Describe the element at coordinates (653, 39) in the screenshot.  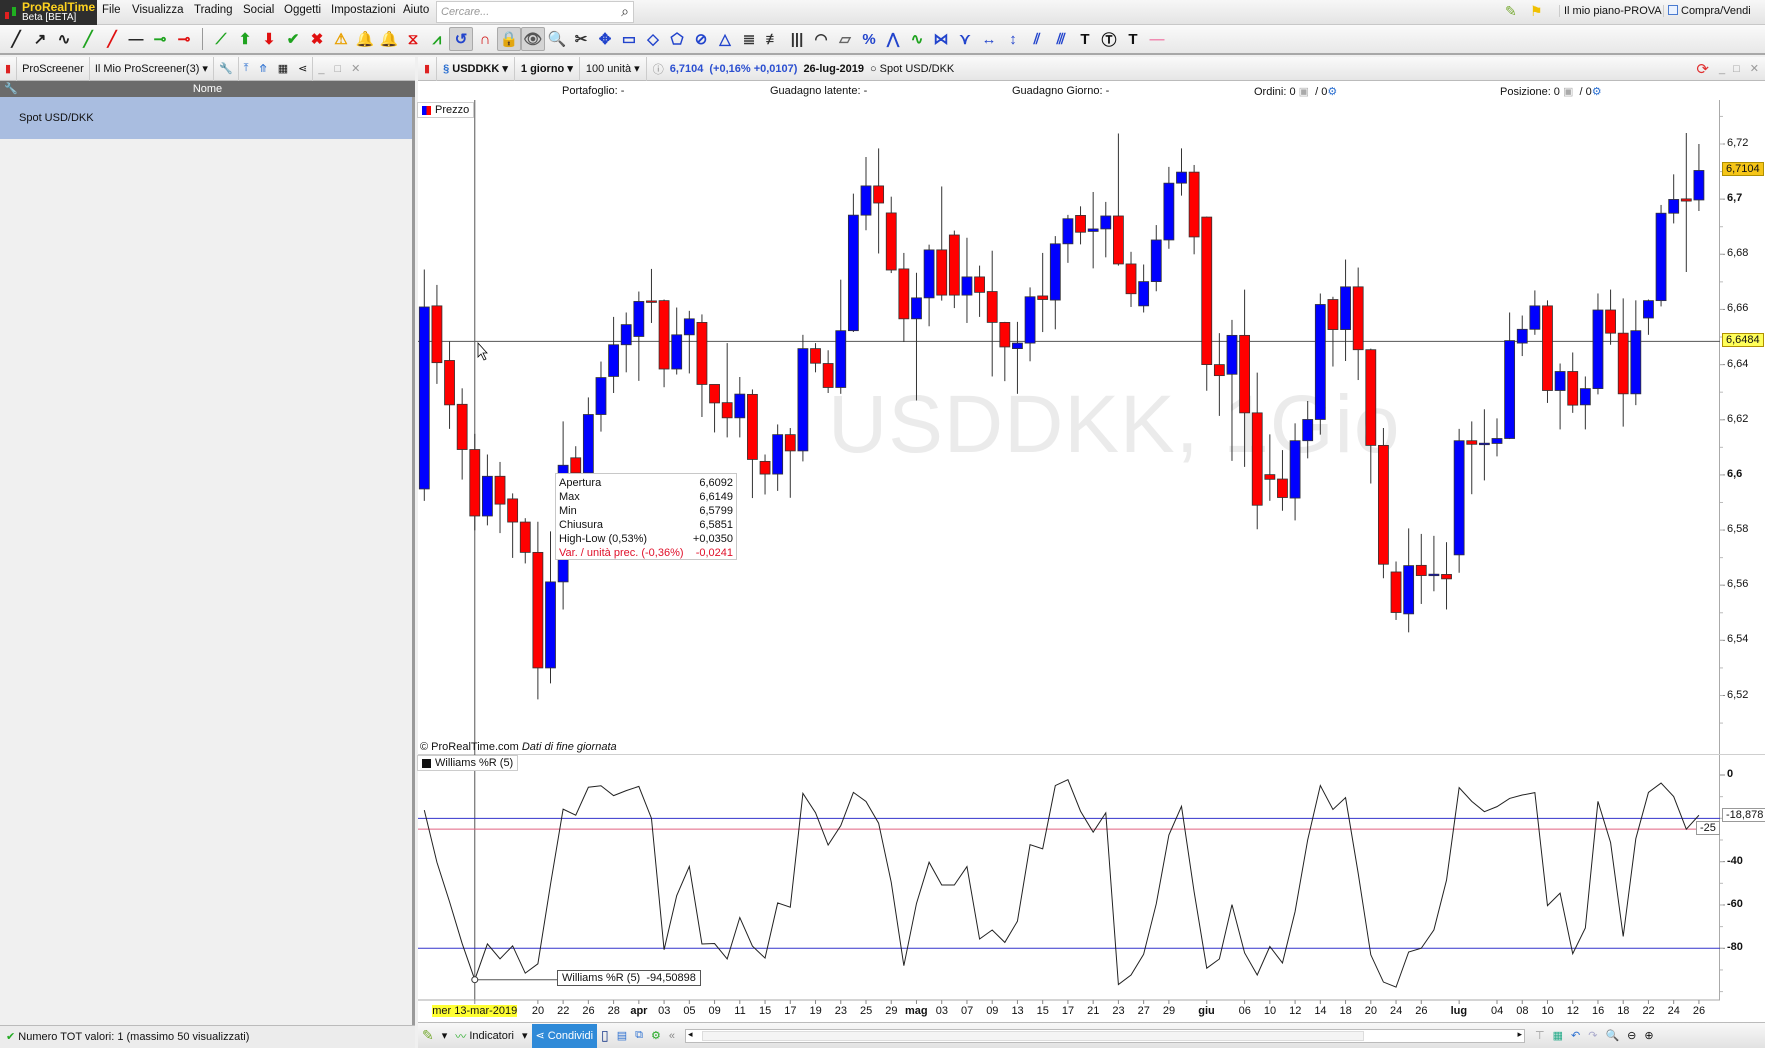
I see `diamond-icon: ◇` at that location.